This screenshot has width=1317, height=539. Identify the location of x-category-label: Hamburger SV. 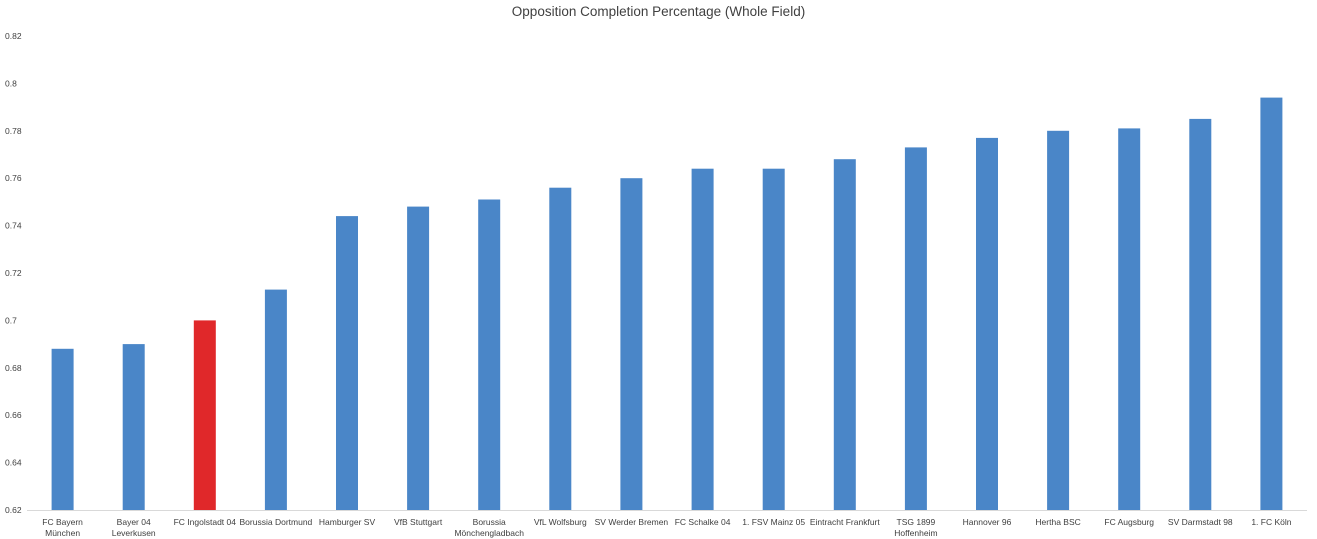
(347, 522).